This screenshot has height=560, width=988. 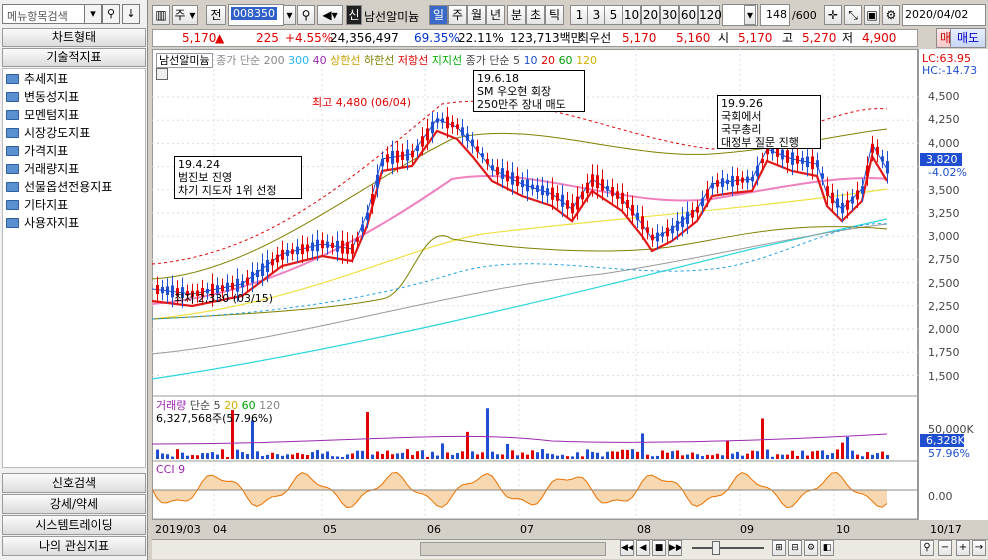 What do you see at coordinates (795, 548) in the screenshot?
I see `tool-icon: ⊟` at bounding box center [795, 548].